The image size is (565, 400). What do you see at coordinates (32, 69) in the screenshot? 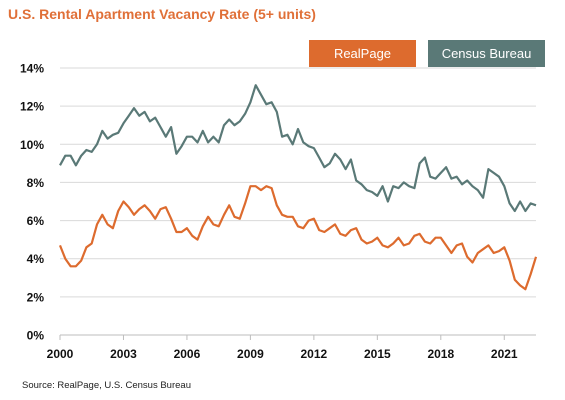
I see `y-tick-label: 14%` at bounding box center [32, 69].